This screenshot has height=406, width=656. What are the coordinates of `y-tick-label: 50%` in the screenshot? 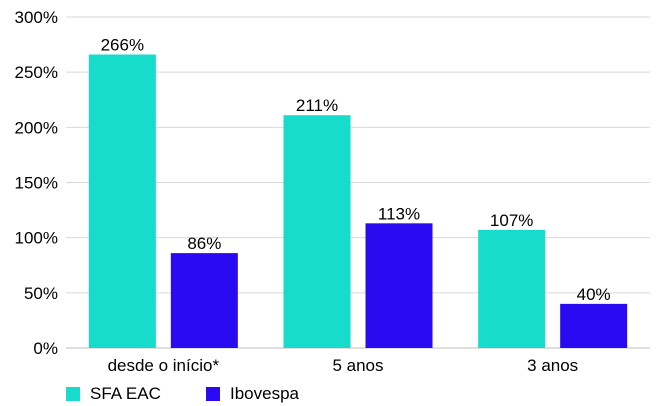 It's located at (41, 293).